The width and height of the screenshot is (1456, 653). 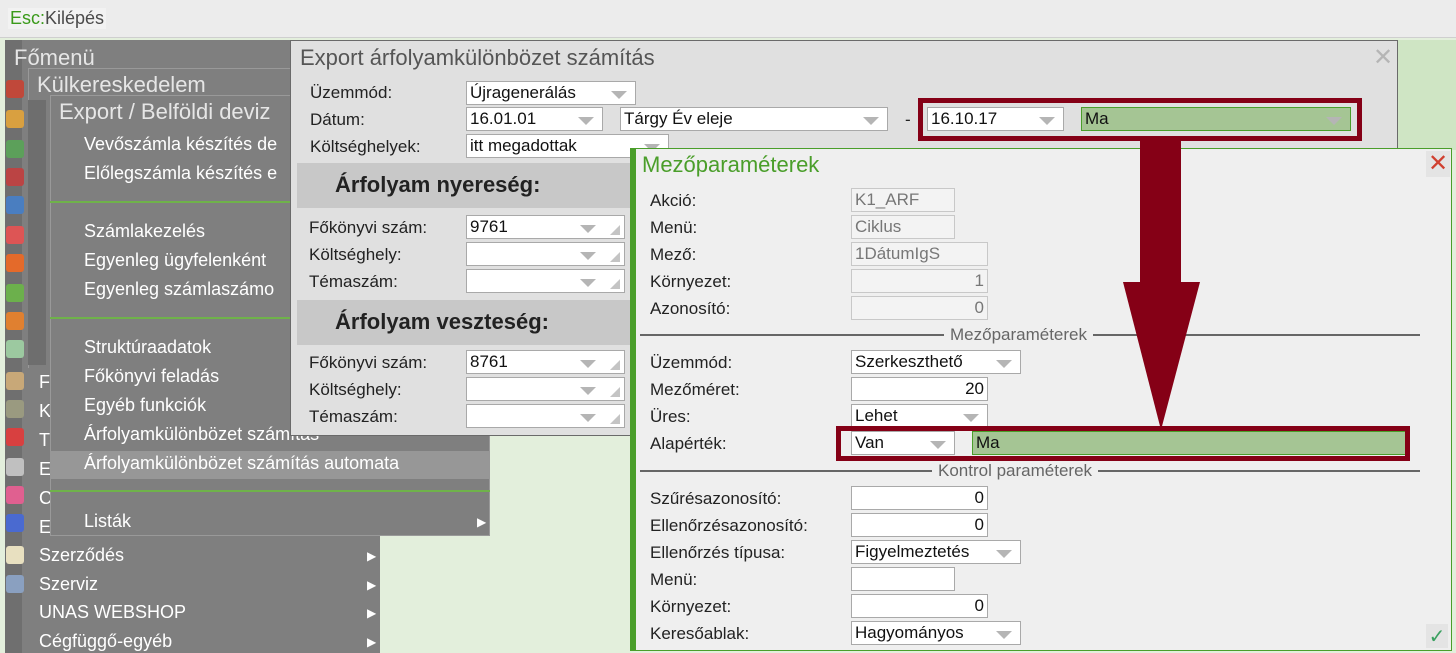 I want to click on main-menu-item-unas-webshop: UNAS WEBSHOP, so click(x=113, y=612).